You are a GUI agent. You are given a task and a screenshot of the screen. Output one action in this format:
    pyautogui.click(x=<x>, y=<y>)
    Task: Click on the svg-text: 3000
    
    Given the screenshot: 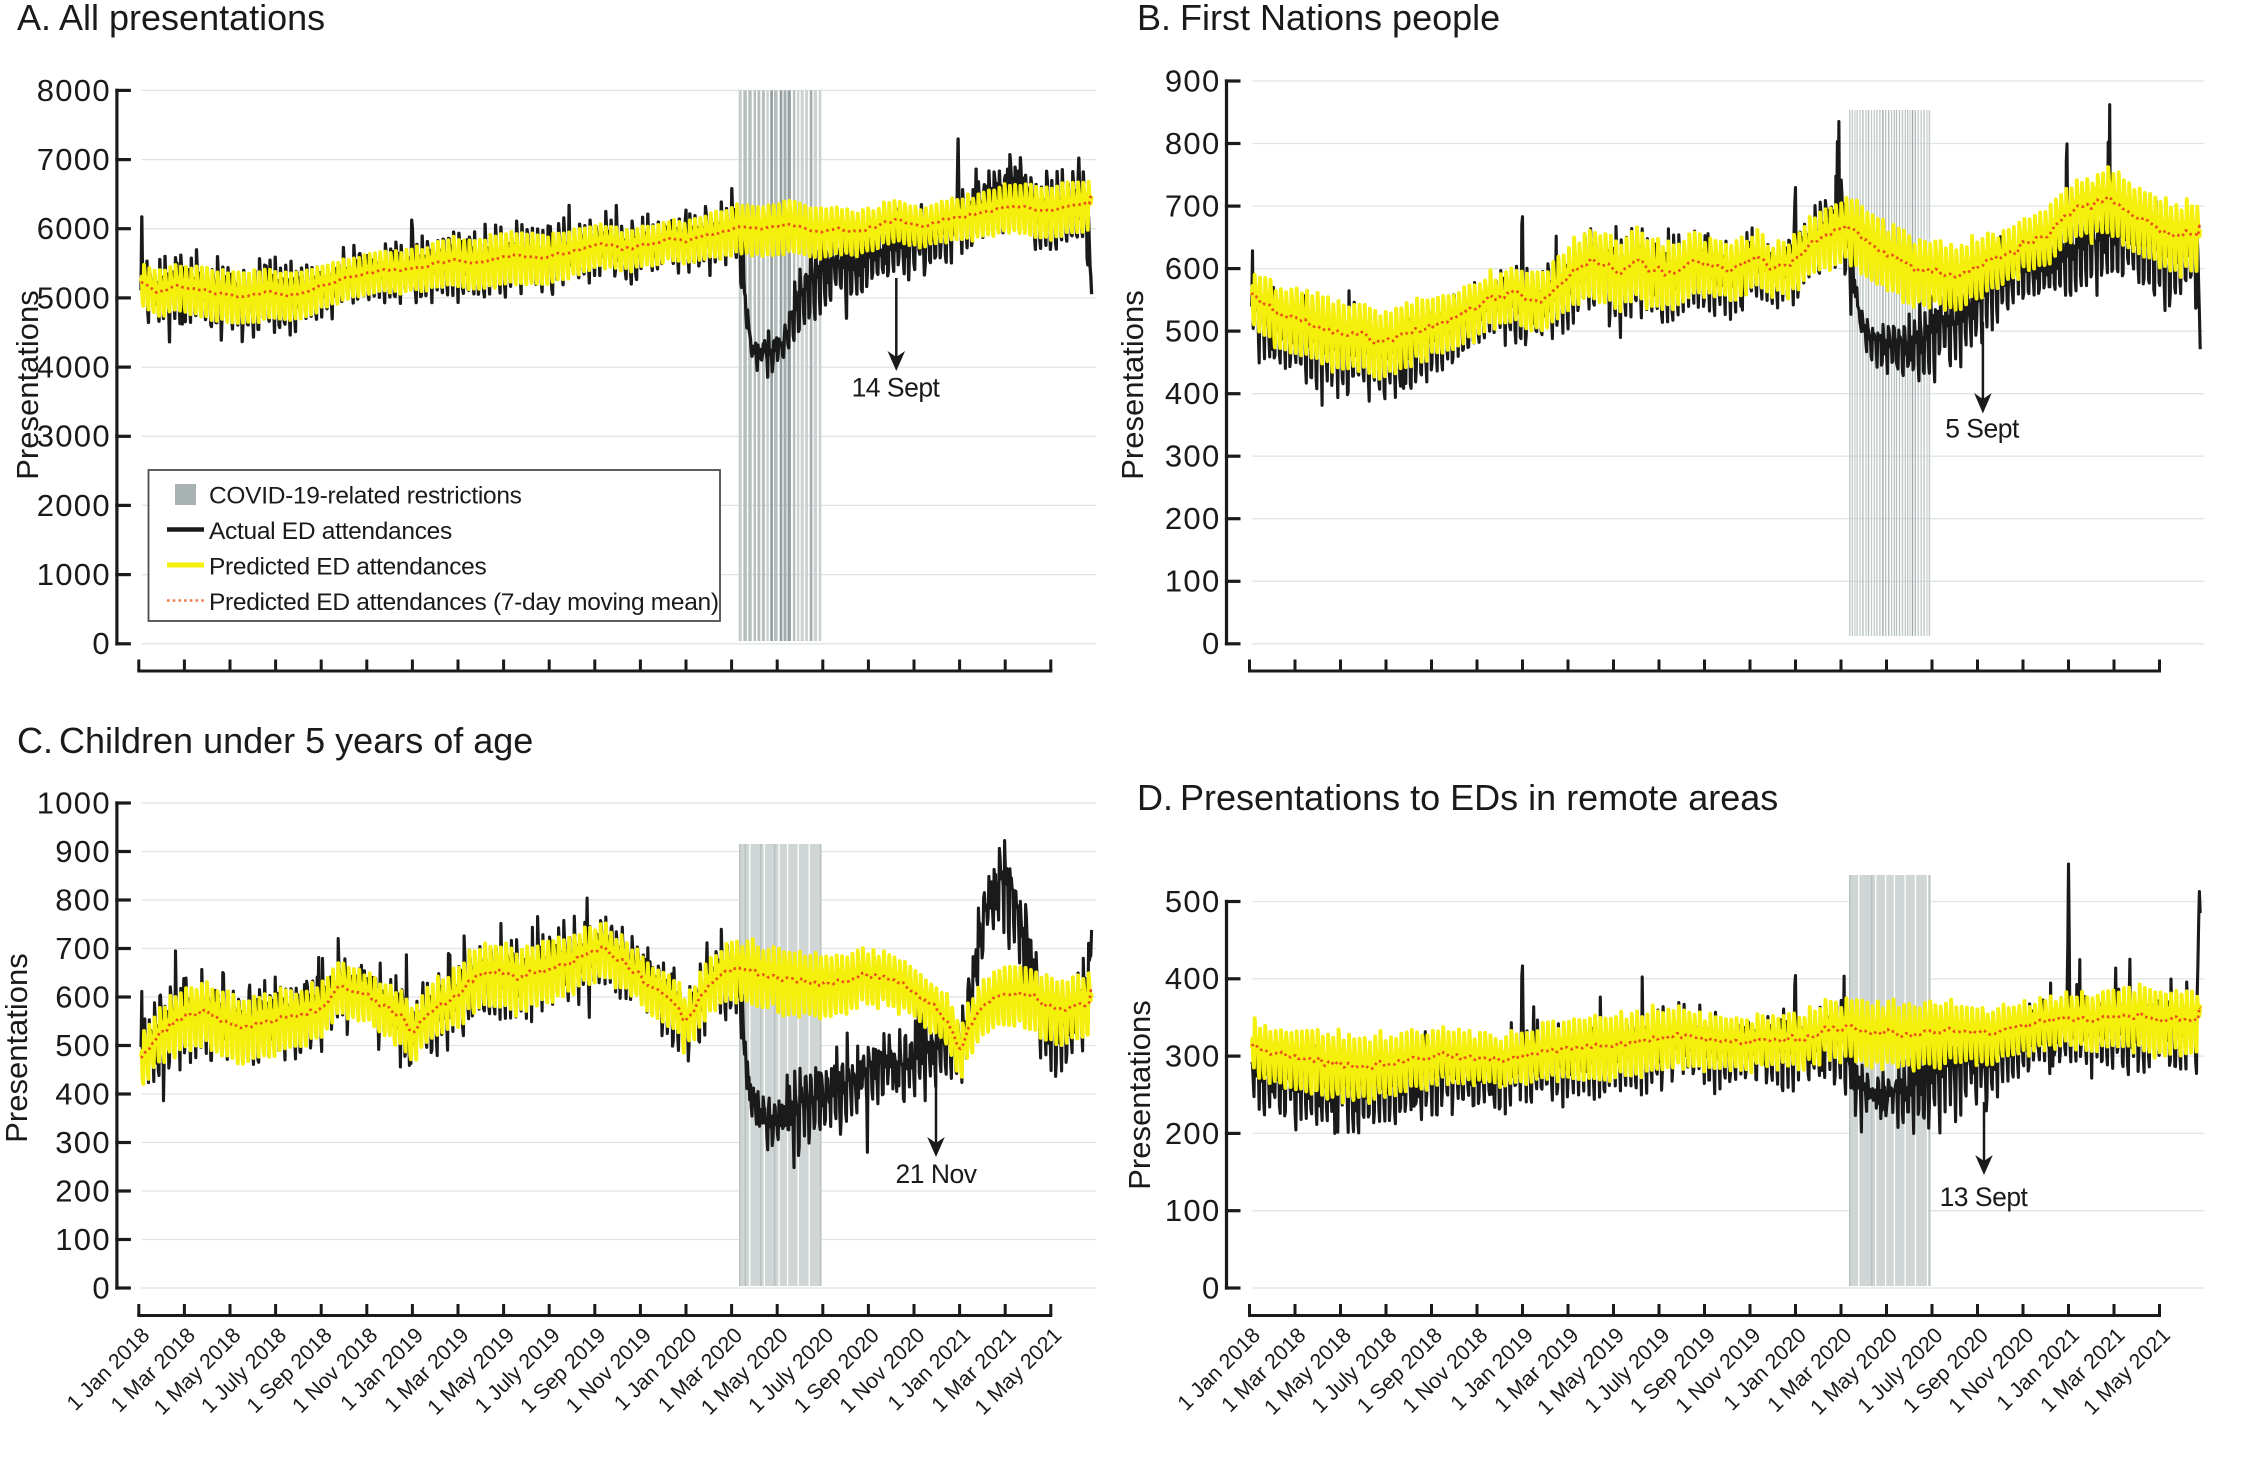 What is the action you would take?
    pyautogui.click(x=74, y=436)
    